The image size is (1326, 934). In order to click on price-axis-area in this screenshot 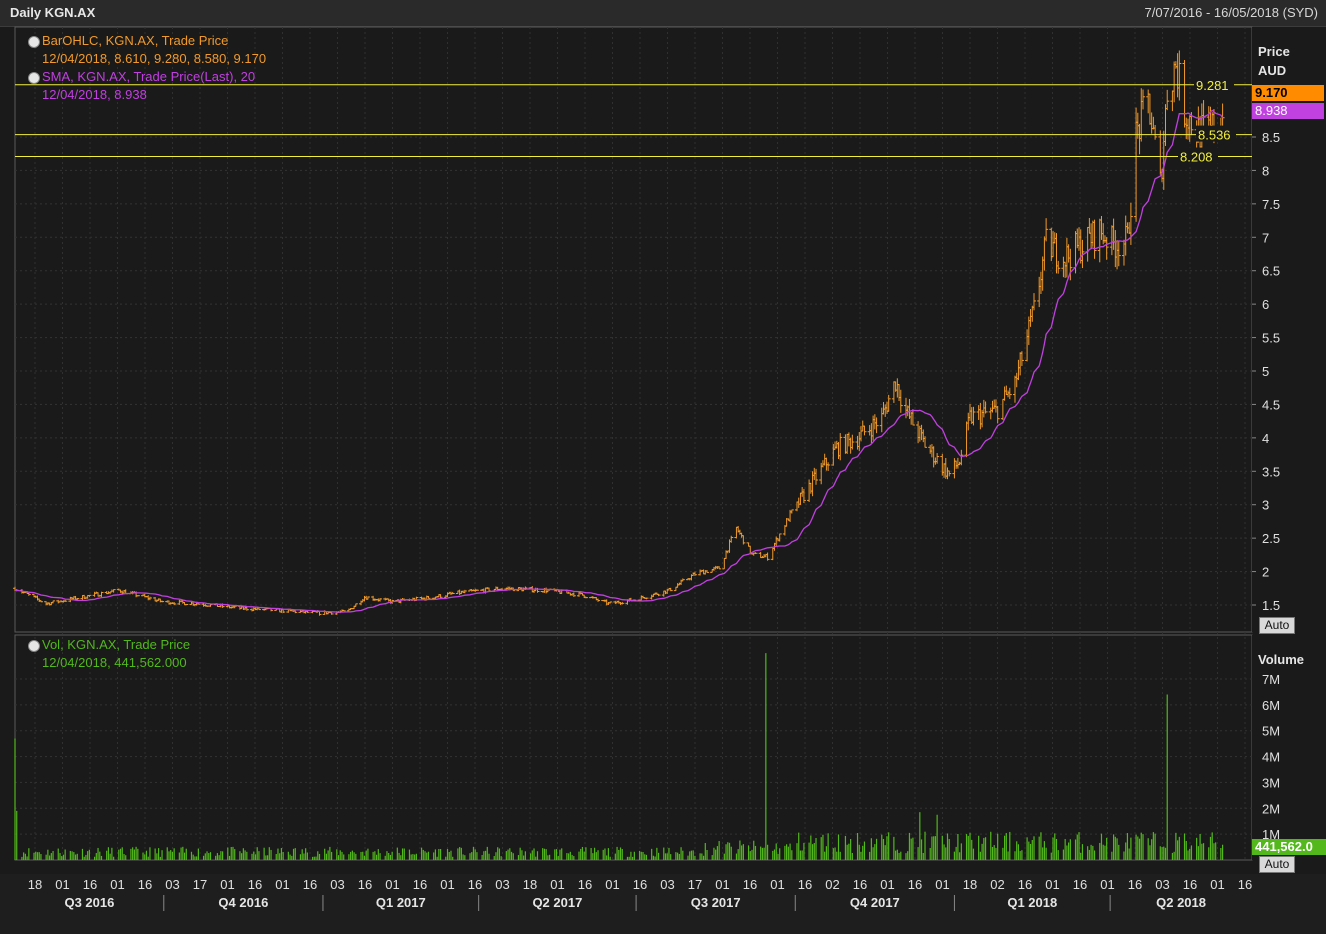, I will do `click(1289, 329)`.